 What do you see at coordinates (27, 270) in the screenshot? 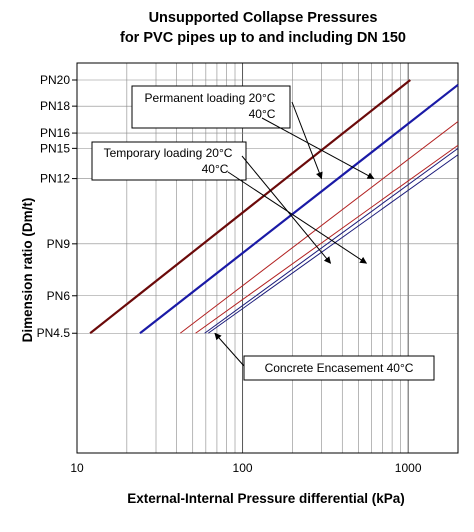
I see `y-axis-label: Dimension ratio (Dm/t)` at bounding box center [27, 270].